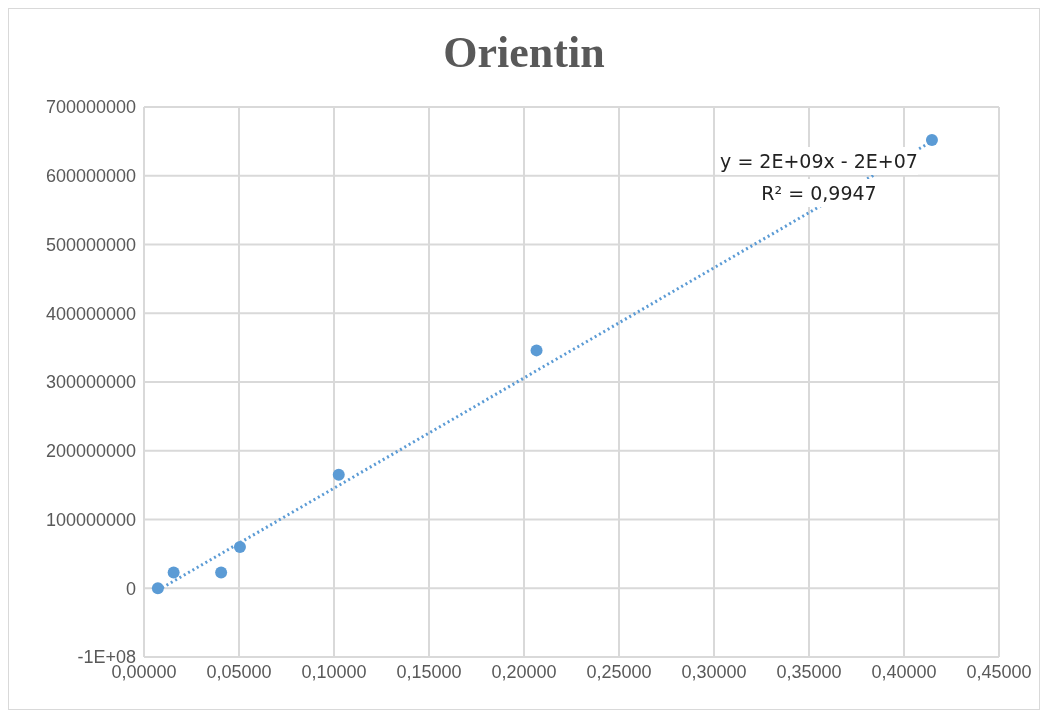  Describe the element at coordinates (239, 671) in the screenshot. I see `x-tick-label: 0,05000` at that location.